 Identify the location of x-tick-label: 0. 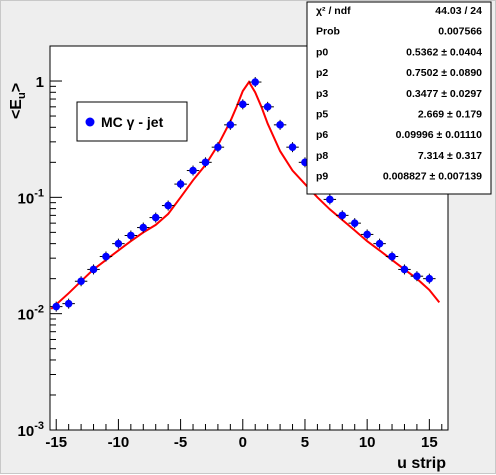
(243, 442).